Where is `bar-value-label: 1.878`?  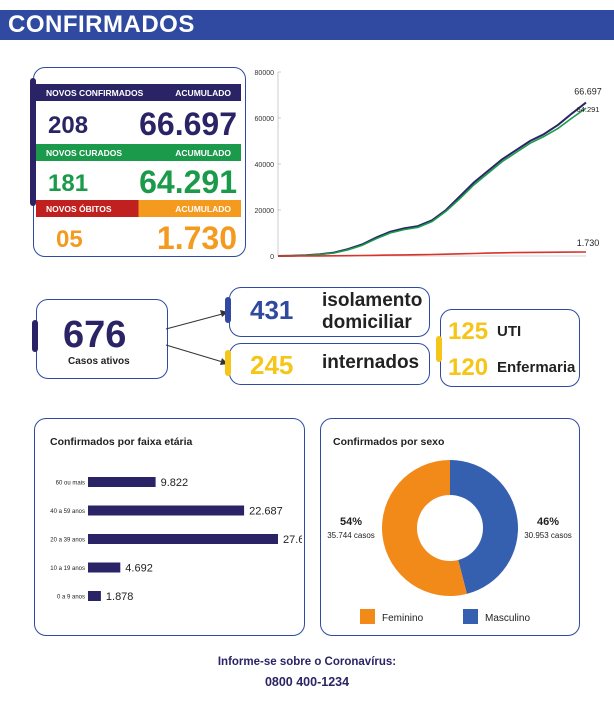
bar-value-label: 1.878 is located at coordinates (120, 597).